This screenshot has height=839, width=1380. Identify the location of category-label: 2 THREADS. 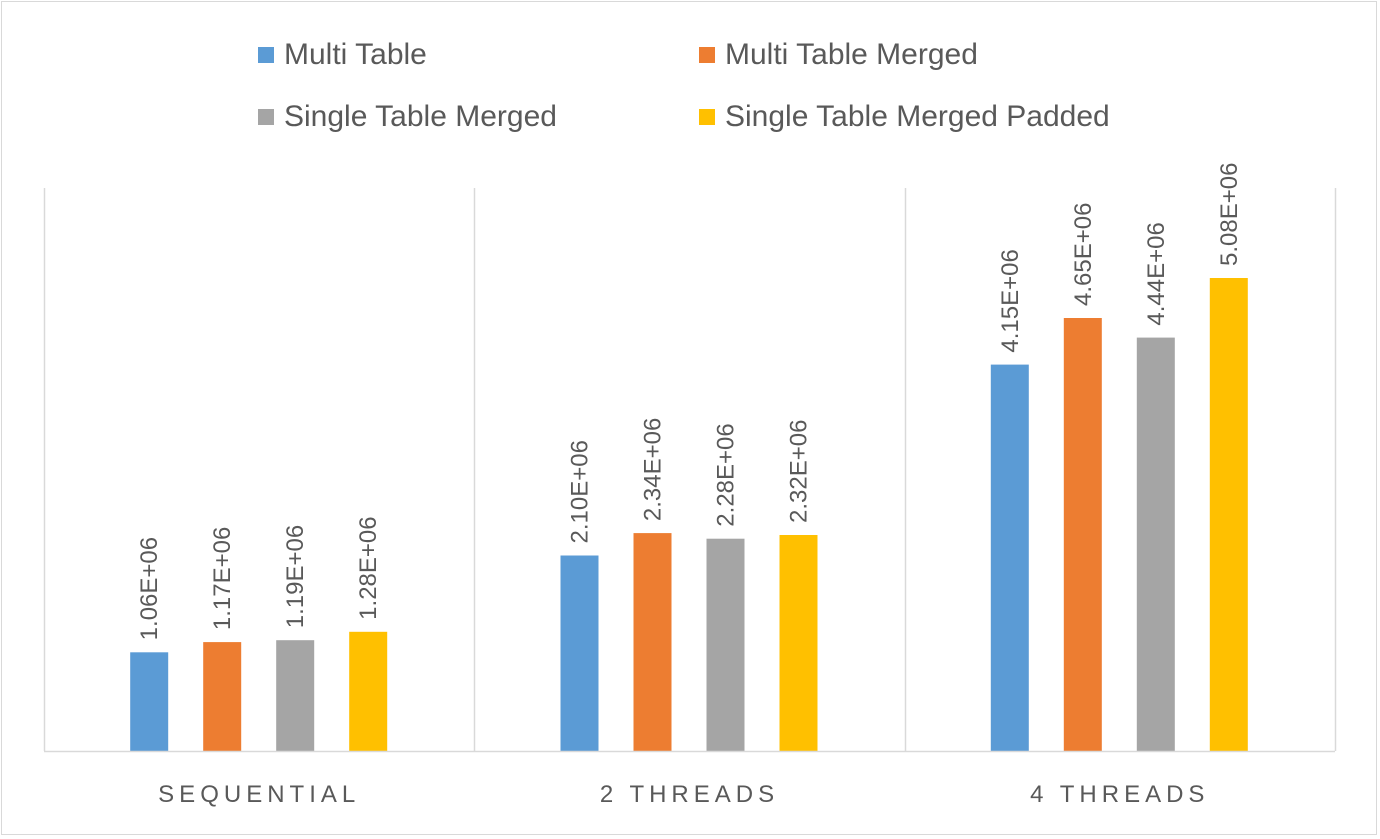
(689, 794).